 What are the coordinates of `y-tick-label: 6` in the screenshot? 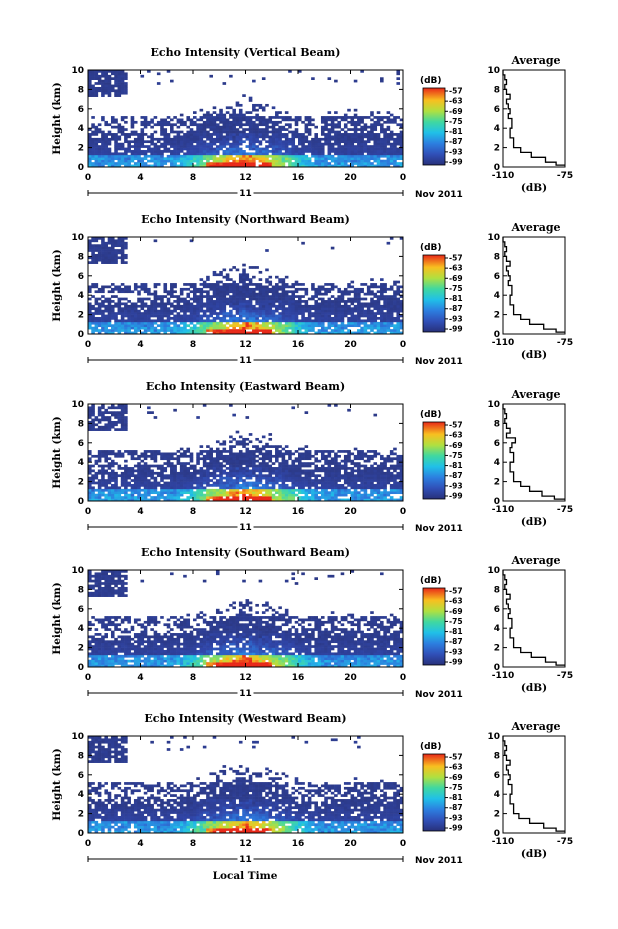 It's located at (81, 110).